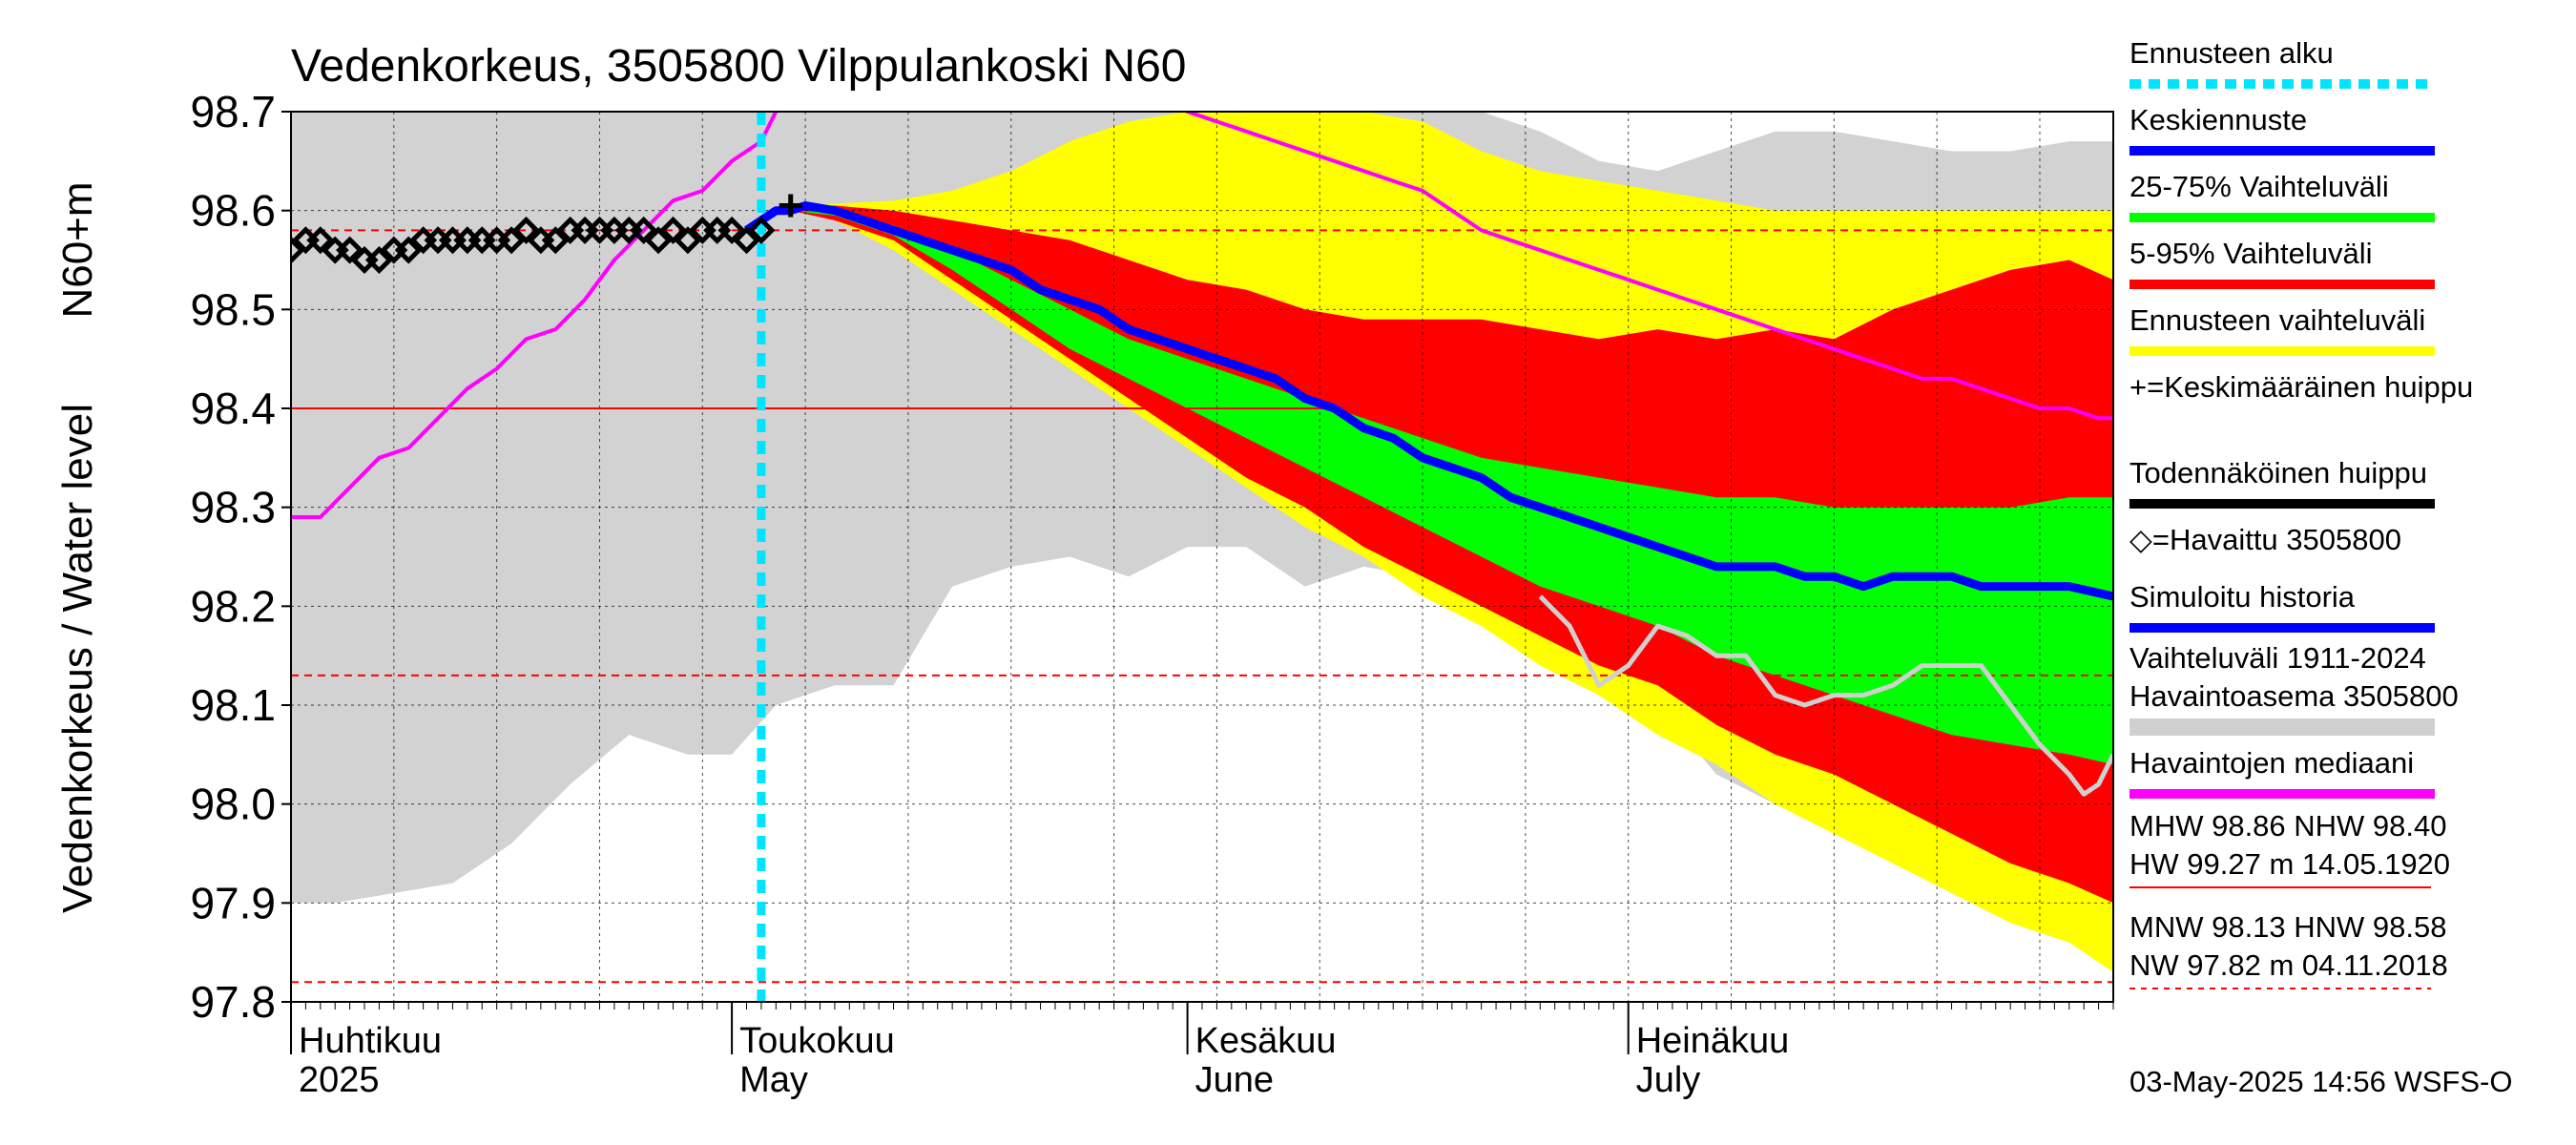  Describe the element at coordinates (2294, 696) in the screenshot. I see `legend-label: Havaintoasema 3505800` at that location.